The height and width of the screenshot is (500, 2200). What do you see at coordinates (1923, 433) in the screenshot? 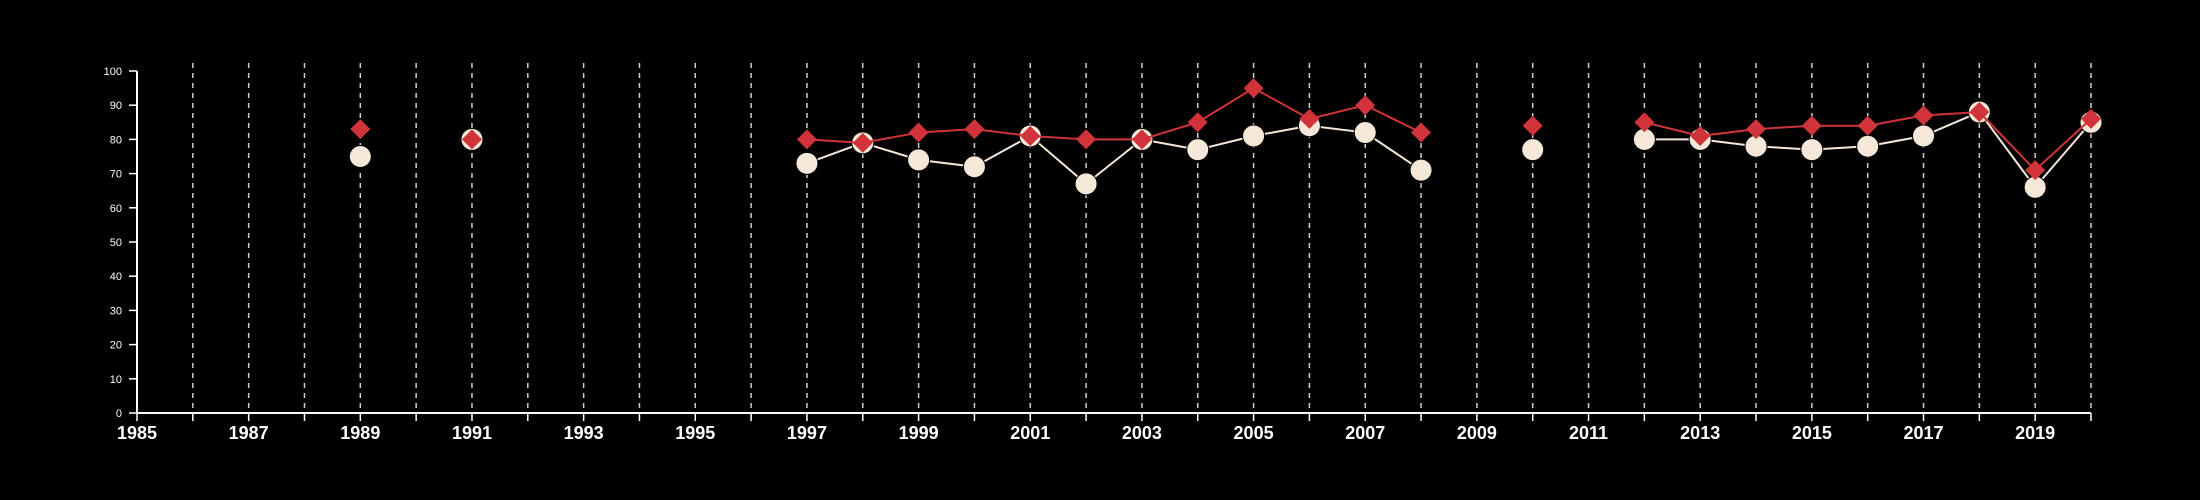
I see `x-tick-label: 2017` at bounding box center [1923, 433].